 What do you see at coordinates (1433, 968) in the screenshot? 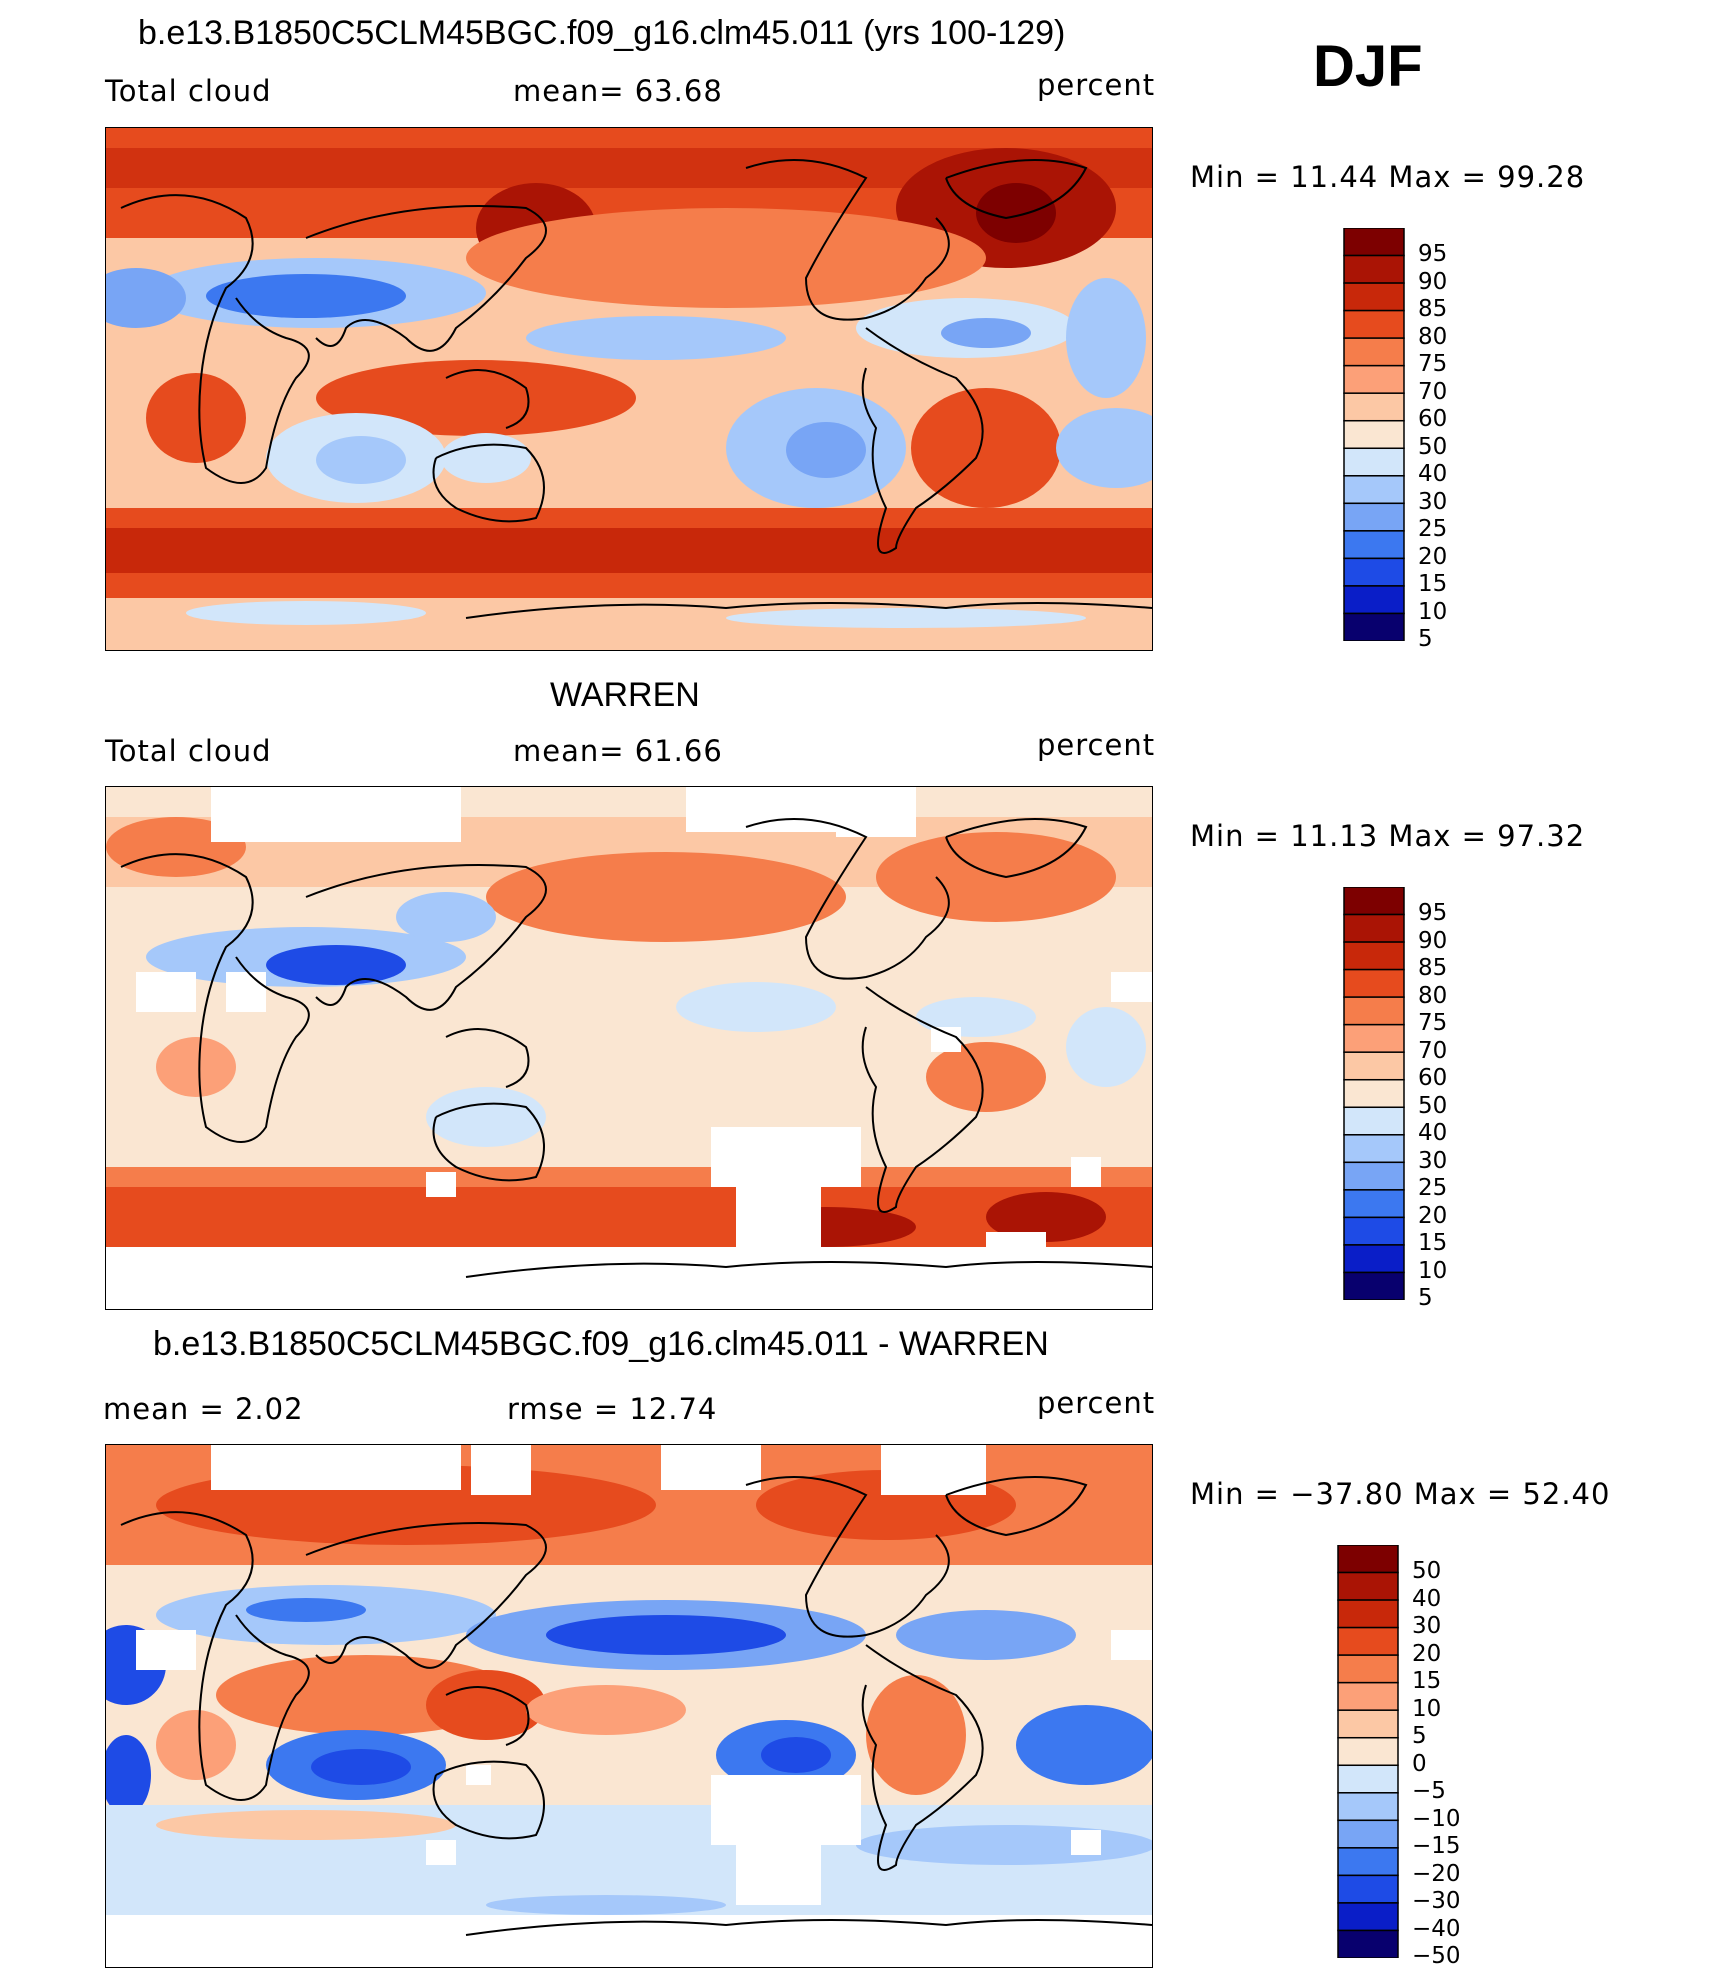
I see `colorbar-tick-label: 85` at bounding box center [1433, 968].